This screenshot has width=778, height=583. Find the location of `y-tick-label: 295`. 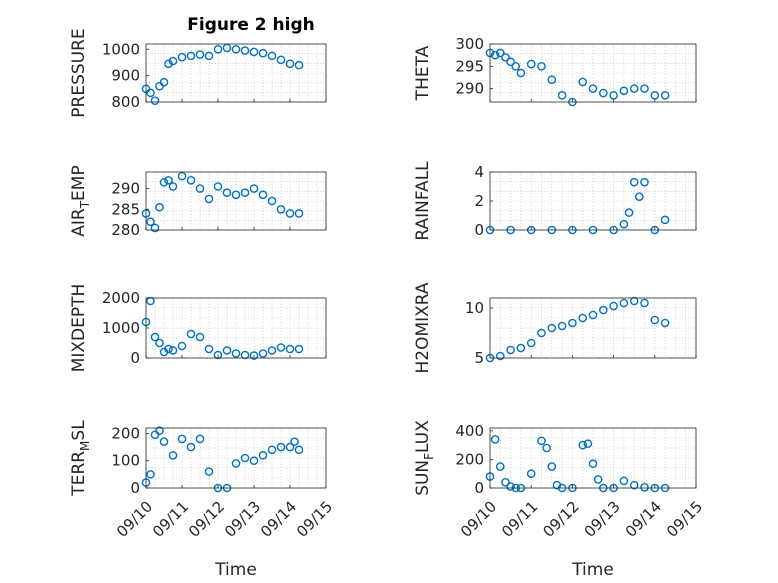

y-tick-label: 295 is located at coordinates (469, 66).